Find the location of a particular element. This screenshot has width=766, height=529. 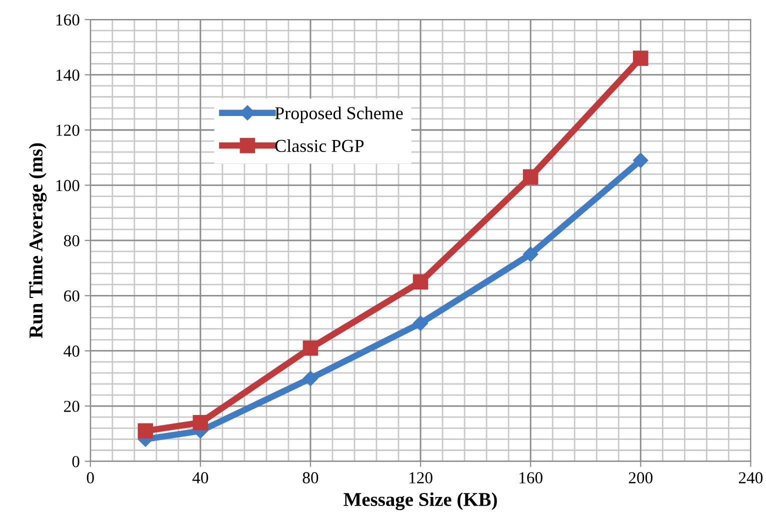

x-tick-label: 160 is located at coordinates (531, 478).